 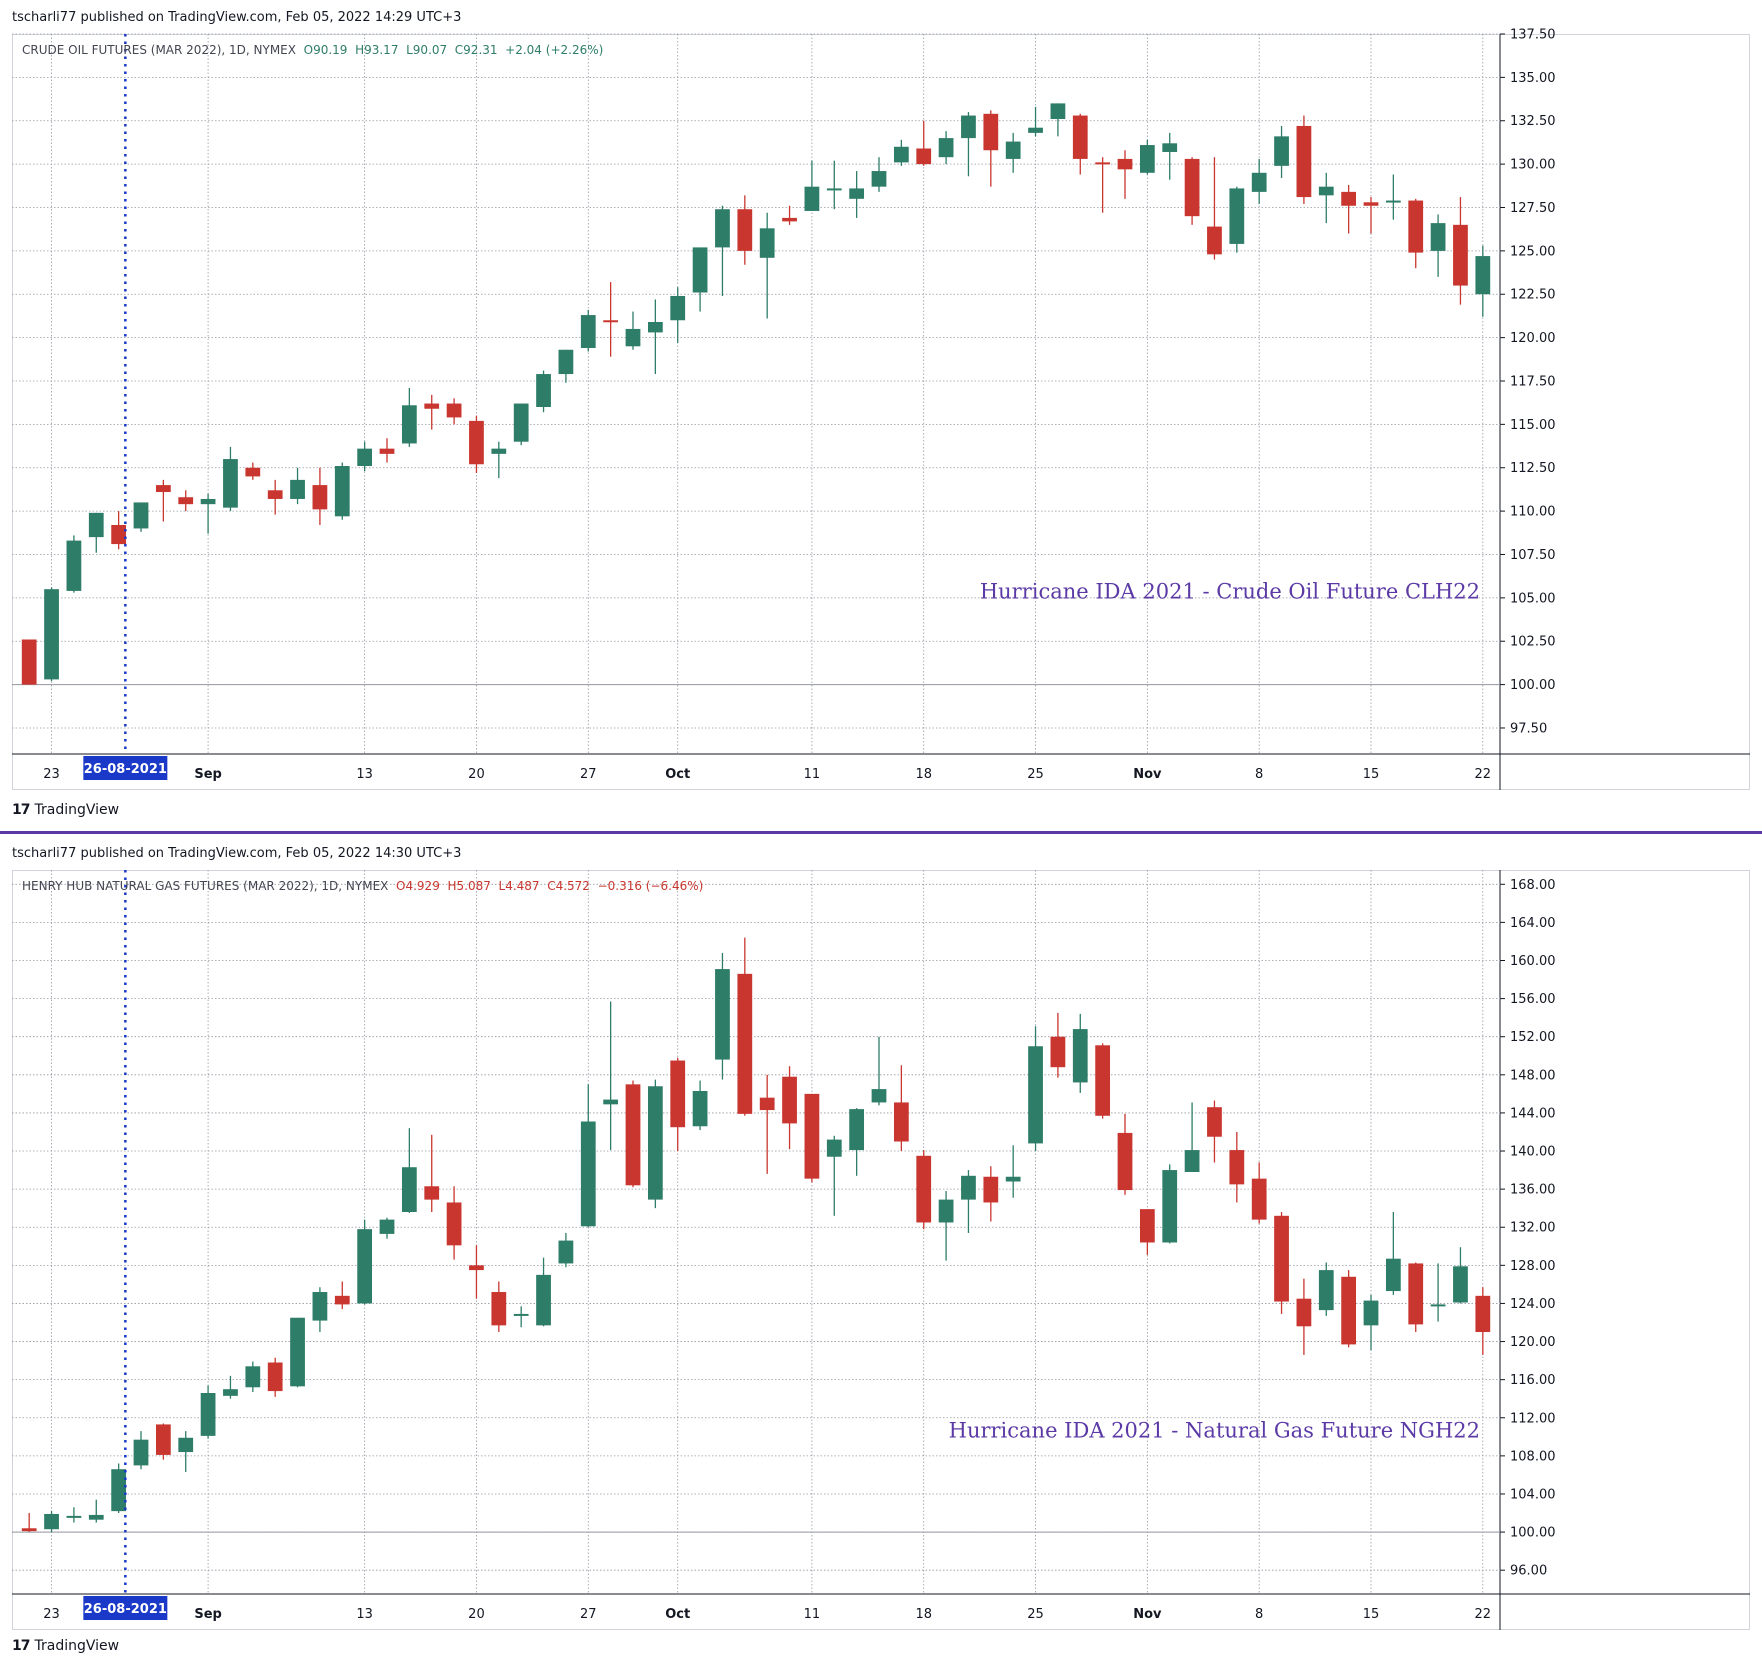 I want to click on ohlc-change: +2.04 (+2.26%), so click(x=554, y=50).